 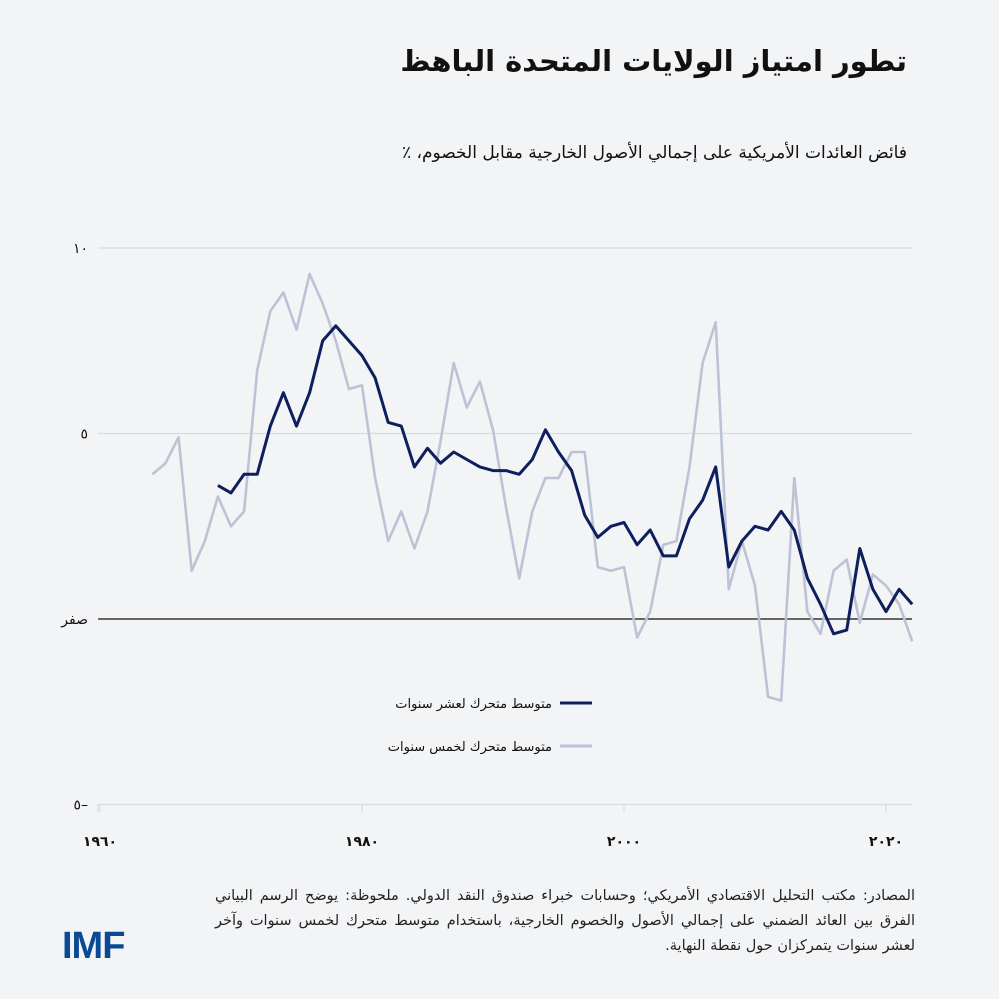 I want to click on x-tick-label: ٢٠٠٠, so click(x=624, y=842).